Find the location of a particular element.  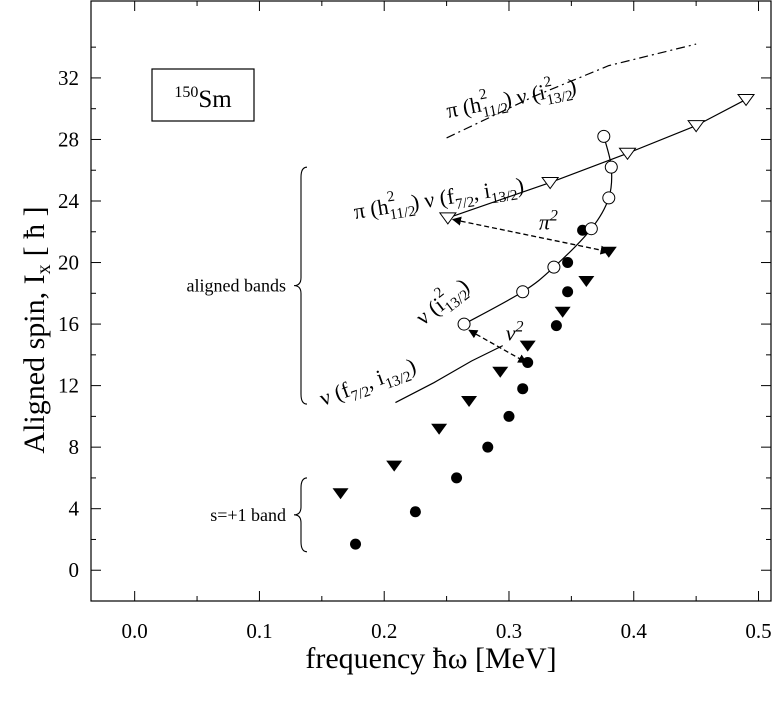

nucleus-label: 150Sm is located at coordinates (203, 95).